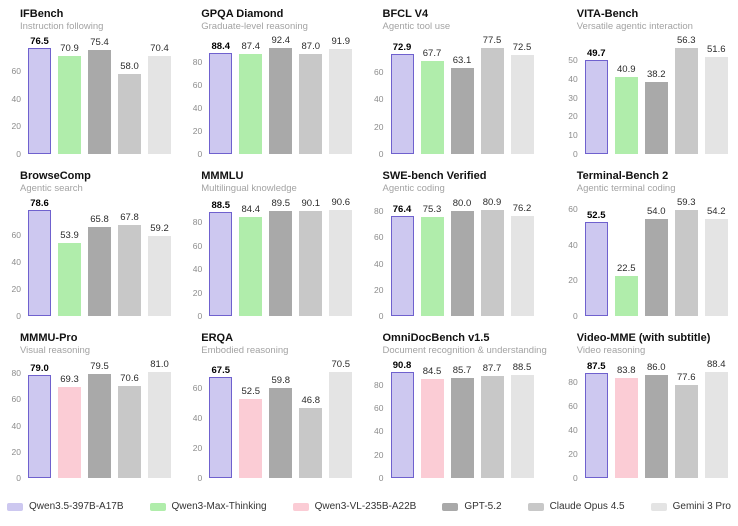 Image resolution: width=738 pixels, height=526 pixels. Describe the element at coordinates (450, 506) in the screenshot. I see `legend-swatch-icon` at that location.